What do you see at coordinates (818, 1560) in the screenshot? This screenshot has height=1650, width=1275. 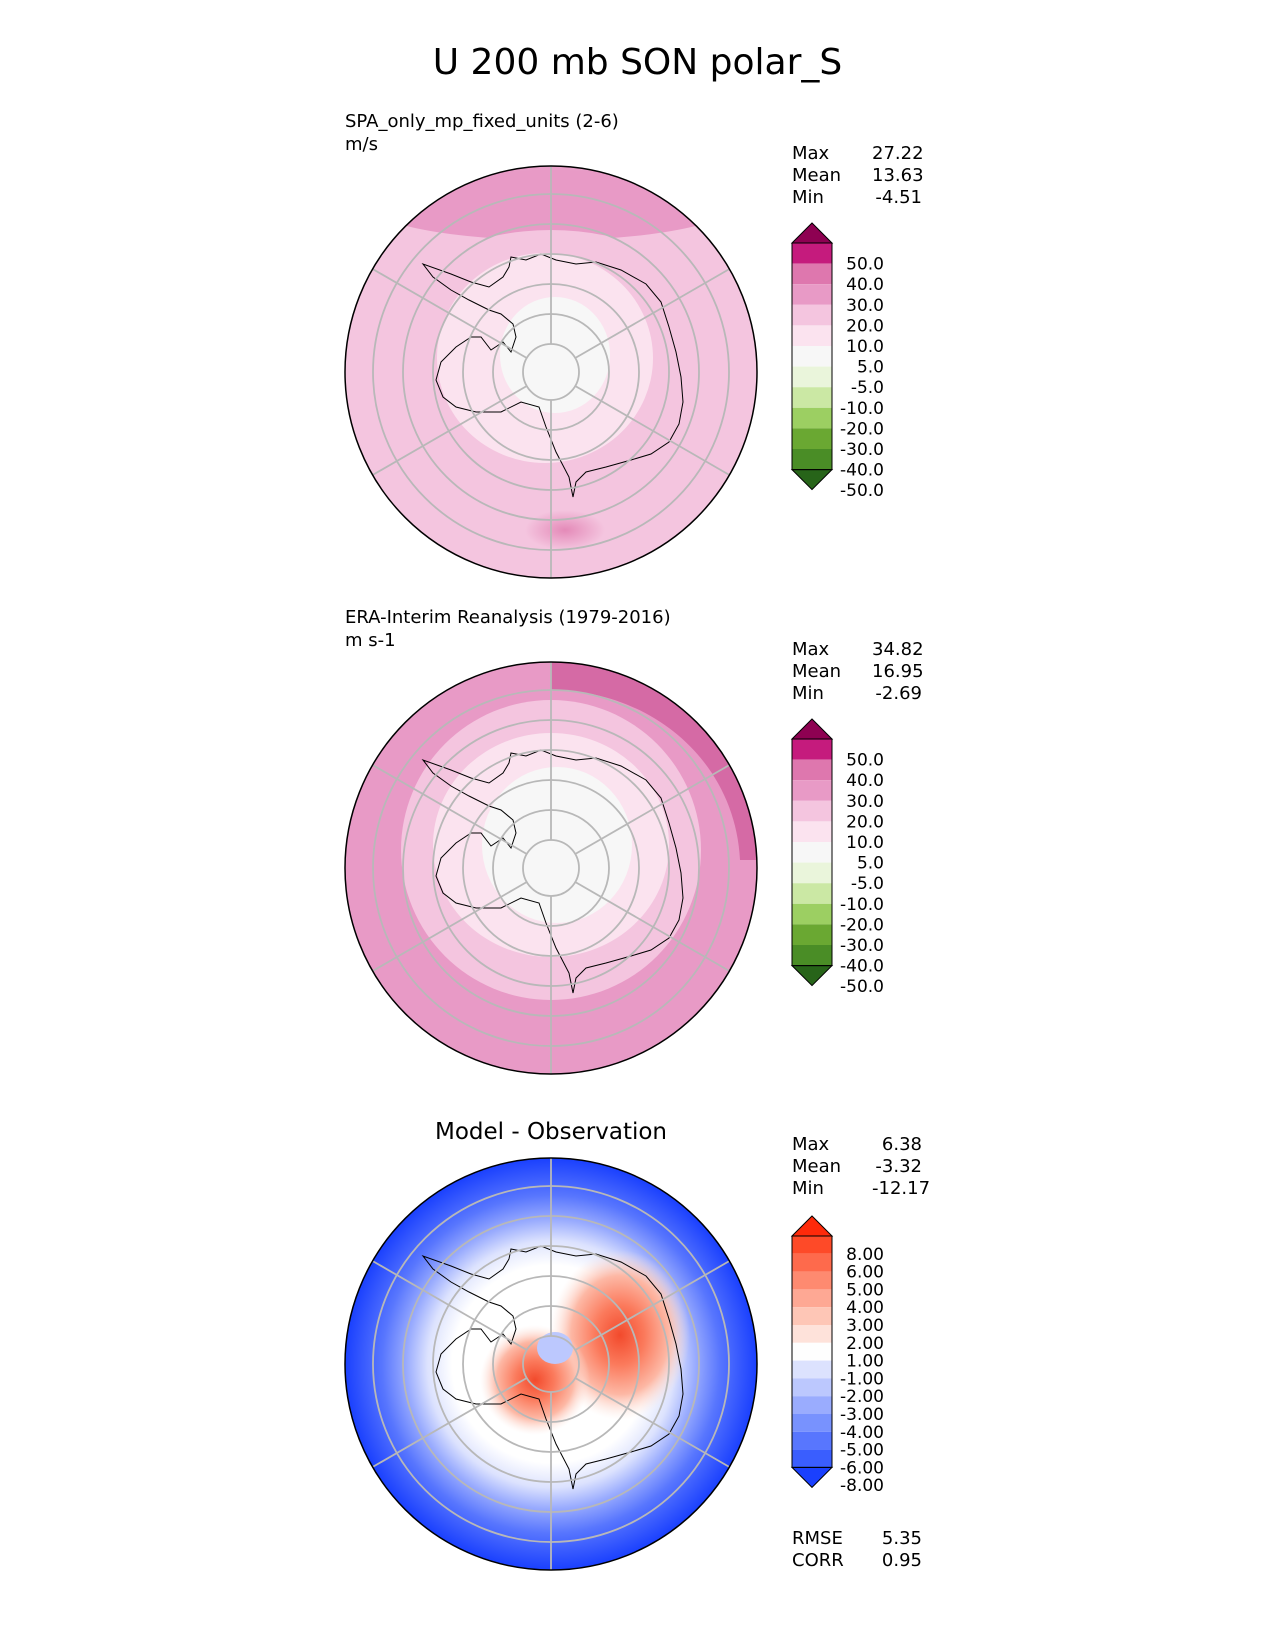 I see `metric-label: CORR` at bounding box center [818, 1560].